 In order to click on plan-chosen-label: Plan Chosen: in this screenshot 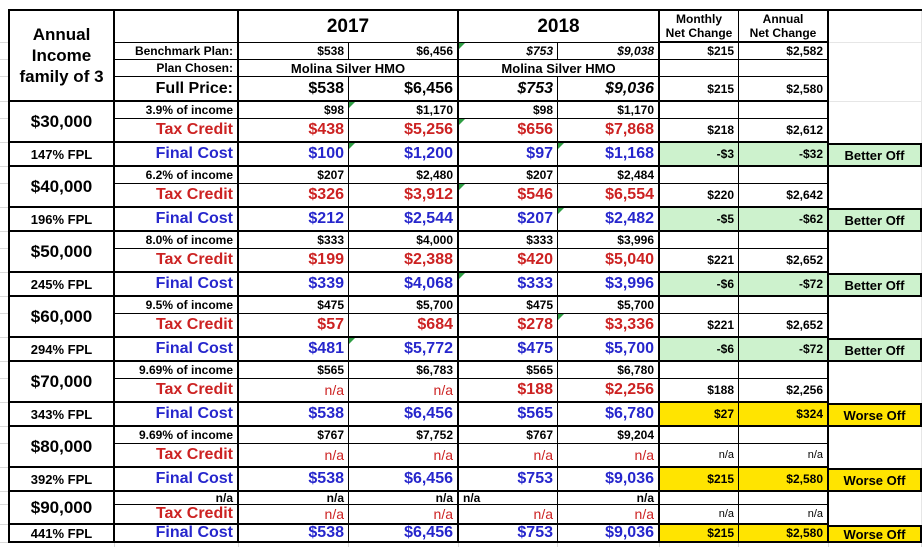, I will do `click(177, 68)`.